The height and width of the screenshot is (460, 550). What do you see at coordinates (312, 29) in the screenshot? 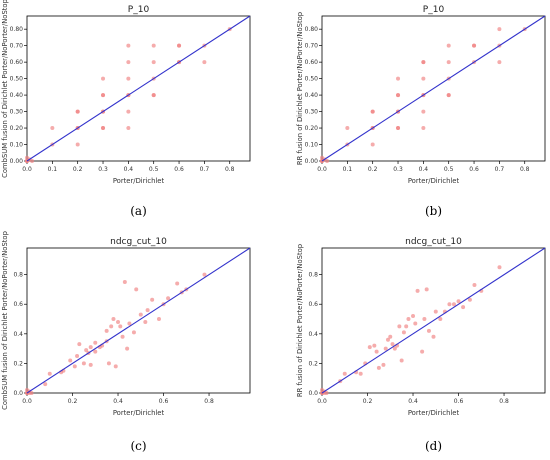
I see `y-tick-label: 0.80` at bounding box center [312, 29].